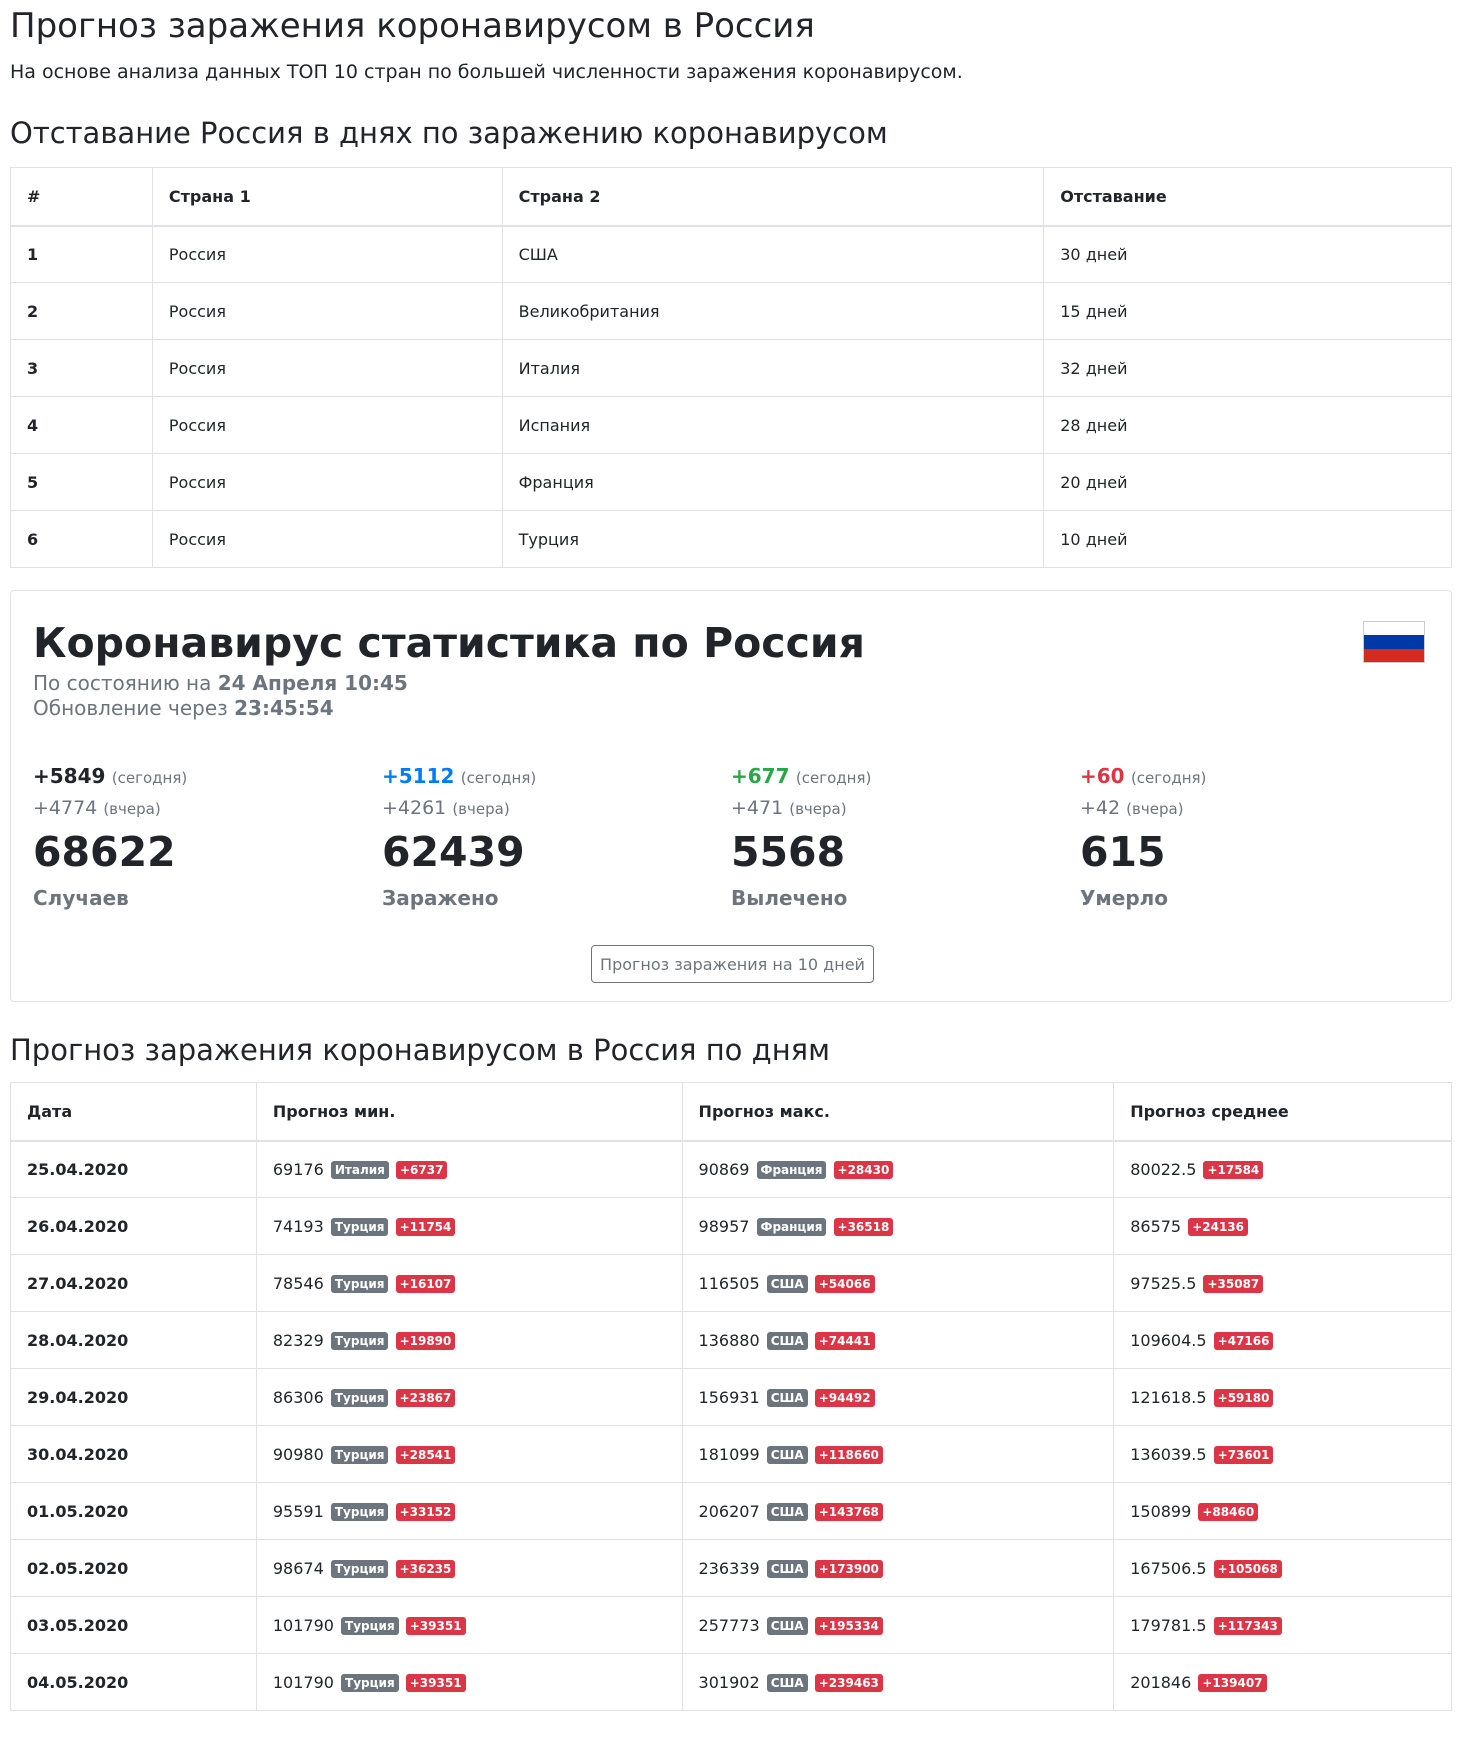 The height and width of the screenshot is (1754, 1462). What do you see at coordinates (425, 1283) in the screenshot?
I see `delta-badge: +16107` at bounding box center [425, 1283].